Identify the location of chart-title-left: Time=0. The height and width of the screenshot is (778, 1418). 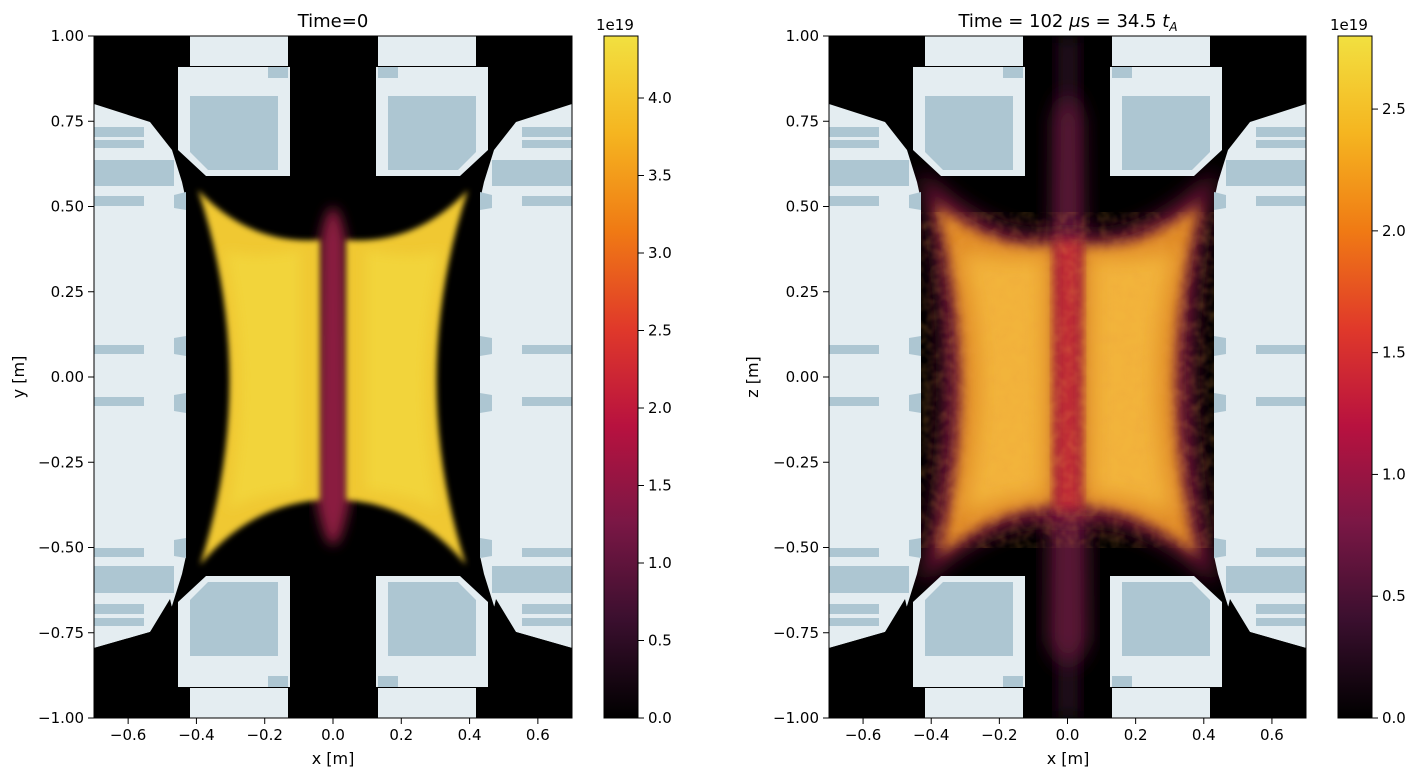
(333, 21).